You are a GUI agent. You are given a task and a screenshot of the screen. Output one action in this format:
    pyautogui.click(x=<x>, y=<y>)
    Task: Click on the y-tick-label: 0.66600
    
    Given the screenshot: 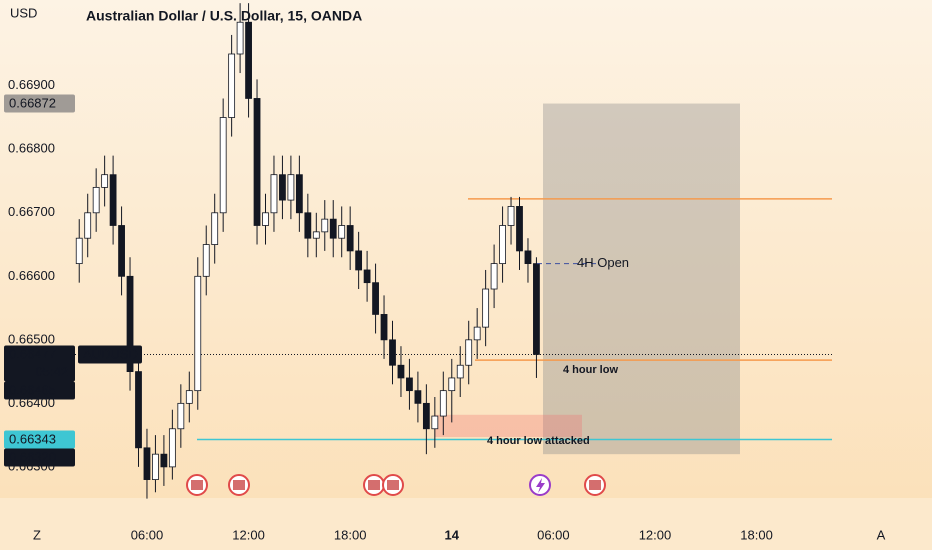 What is the action you would take?
    pyautogui.click(x=31, y=275)
    